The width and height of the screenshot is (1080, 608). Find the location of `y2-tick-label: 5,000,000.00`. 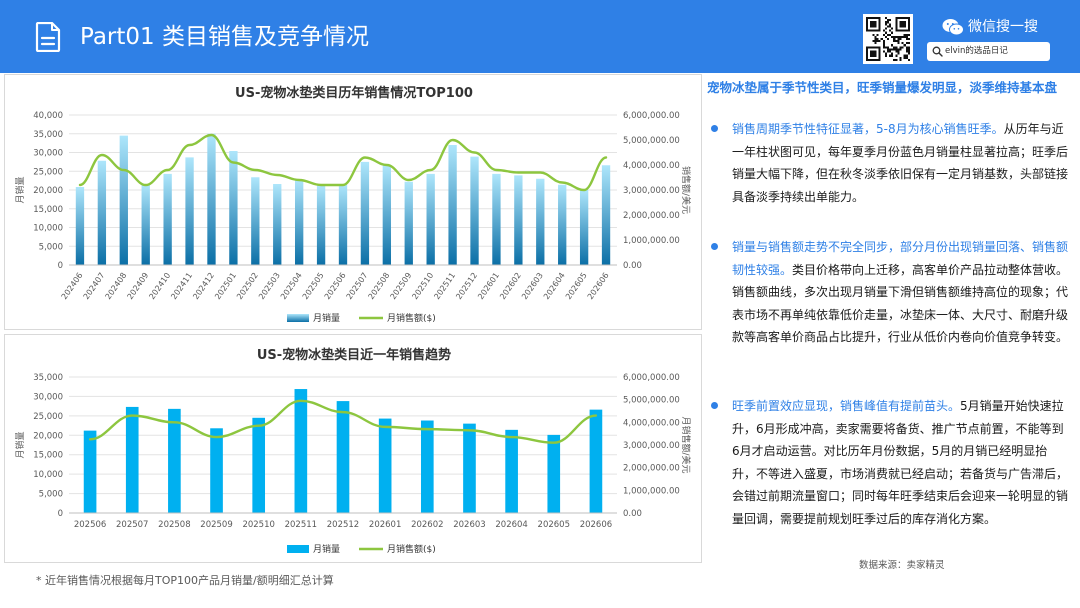

y2-tick-label: 5,000,000.00 is located at coordinates (651, 141).